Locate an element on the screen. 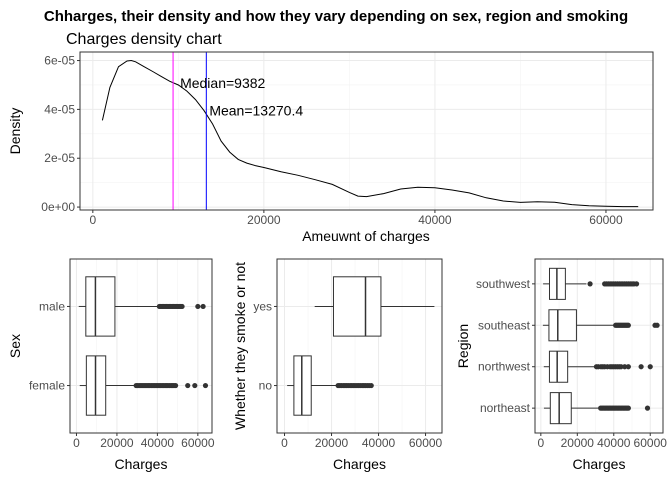 This screenshot has width=672, height=480. boxplot-y-tick-label: northeast is located at coordinates (505, 408).